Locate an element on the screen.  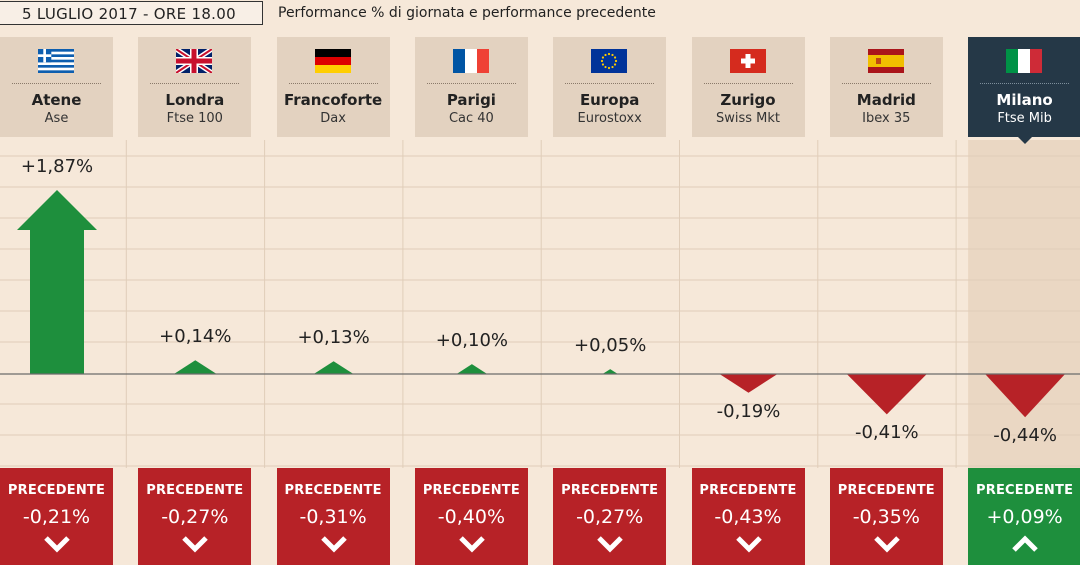
index-name: Swiss Mkt is located at coordinates (748, 118).